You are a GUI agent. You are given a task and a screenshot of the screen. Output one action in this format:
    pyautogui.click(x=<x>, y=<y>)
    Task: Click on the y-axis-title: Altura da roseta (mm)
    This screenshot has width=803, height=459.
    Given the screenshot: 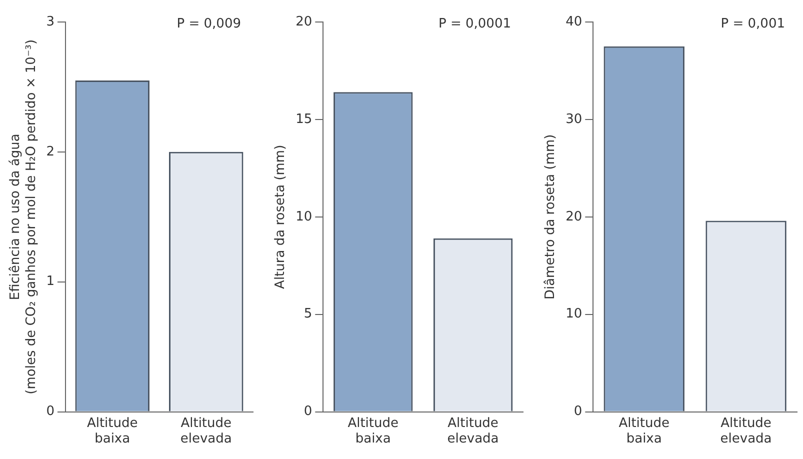 What is the action you would take?
    pyautogui.click(x=280, y=216)
    